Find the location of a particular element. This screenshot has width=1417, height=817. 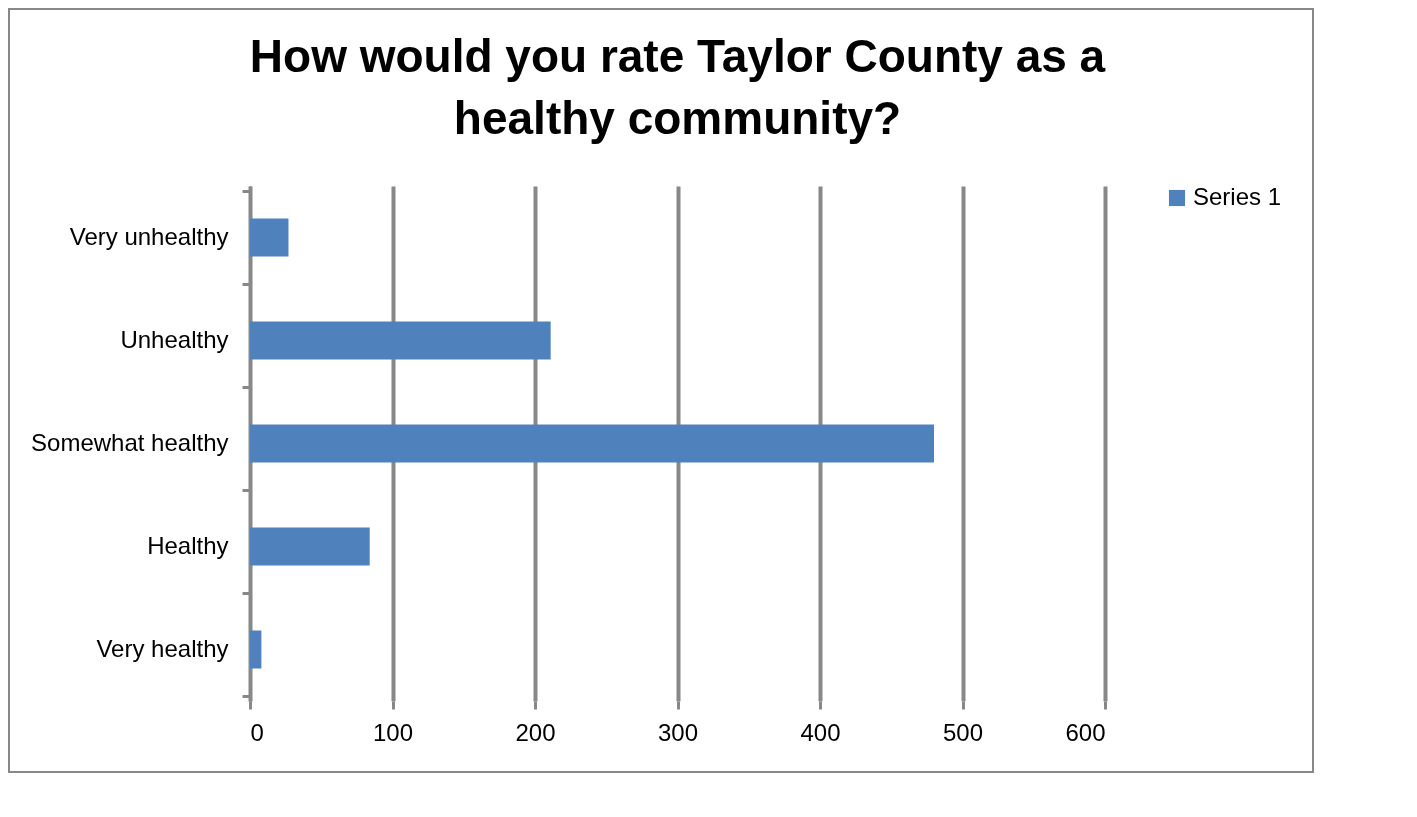

y-tick-label: Very unhealthy is located at coordinates (149, 236).